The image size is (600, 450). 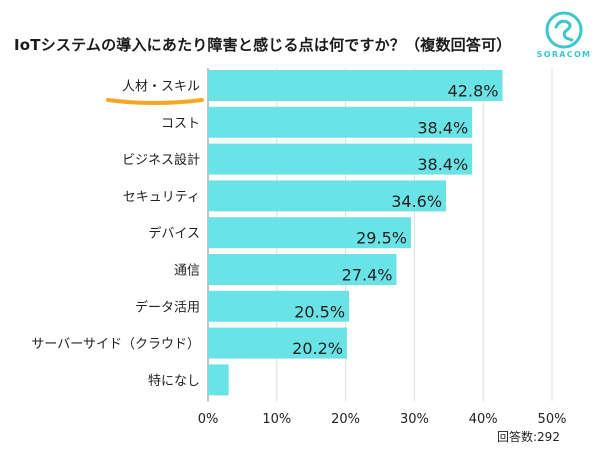 What do you see at coordinates (180, 123) in the screenshot?
I see `category-label: コスト` at bounding box center [180, 123].